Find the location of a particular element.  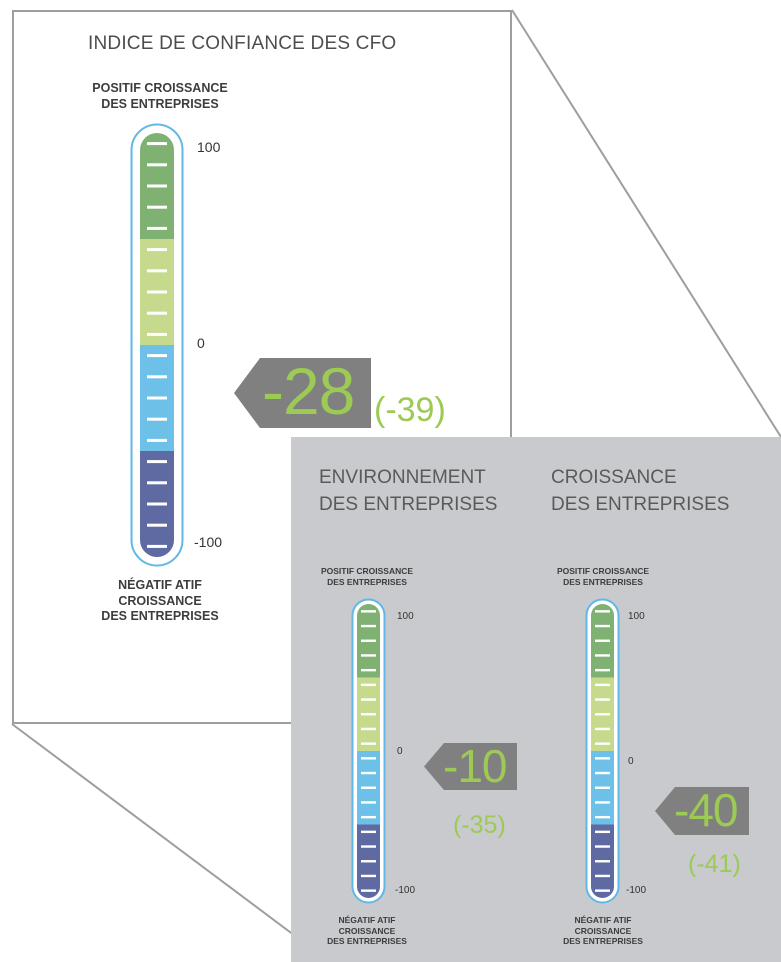

env-tick-100: 100 is located at coordinates (405, 616).